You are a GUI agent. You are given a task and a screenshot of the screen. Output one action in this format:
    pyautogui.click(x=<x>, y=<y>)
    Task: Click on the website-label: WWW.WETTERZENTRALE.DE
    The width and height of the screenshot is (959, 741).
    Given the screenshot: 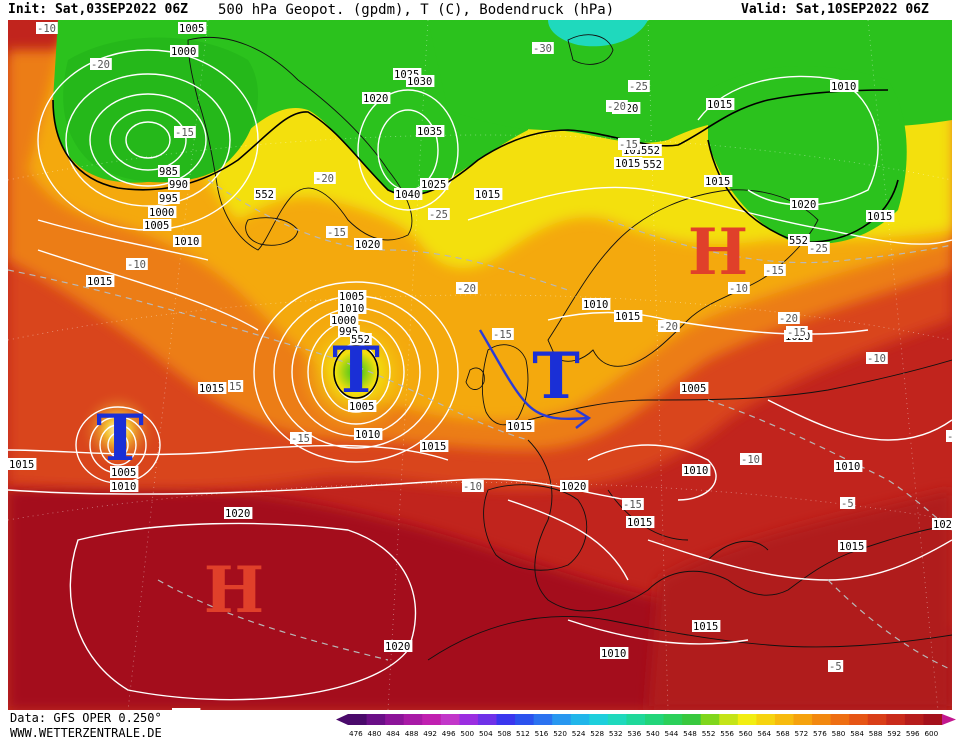 What is the action you would take?
    pyautogui.click(x=86, y=733)
    